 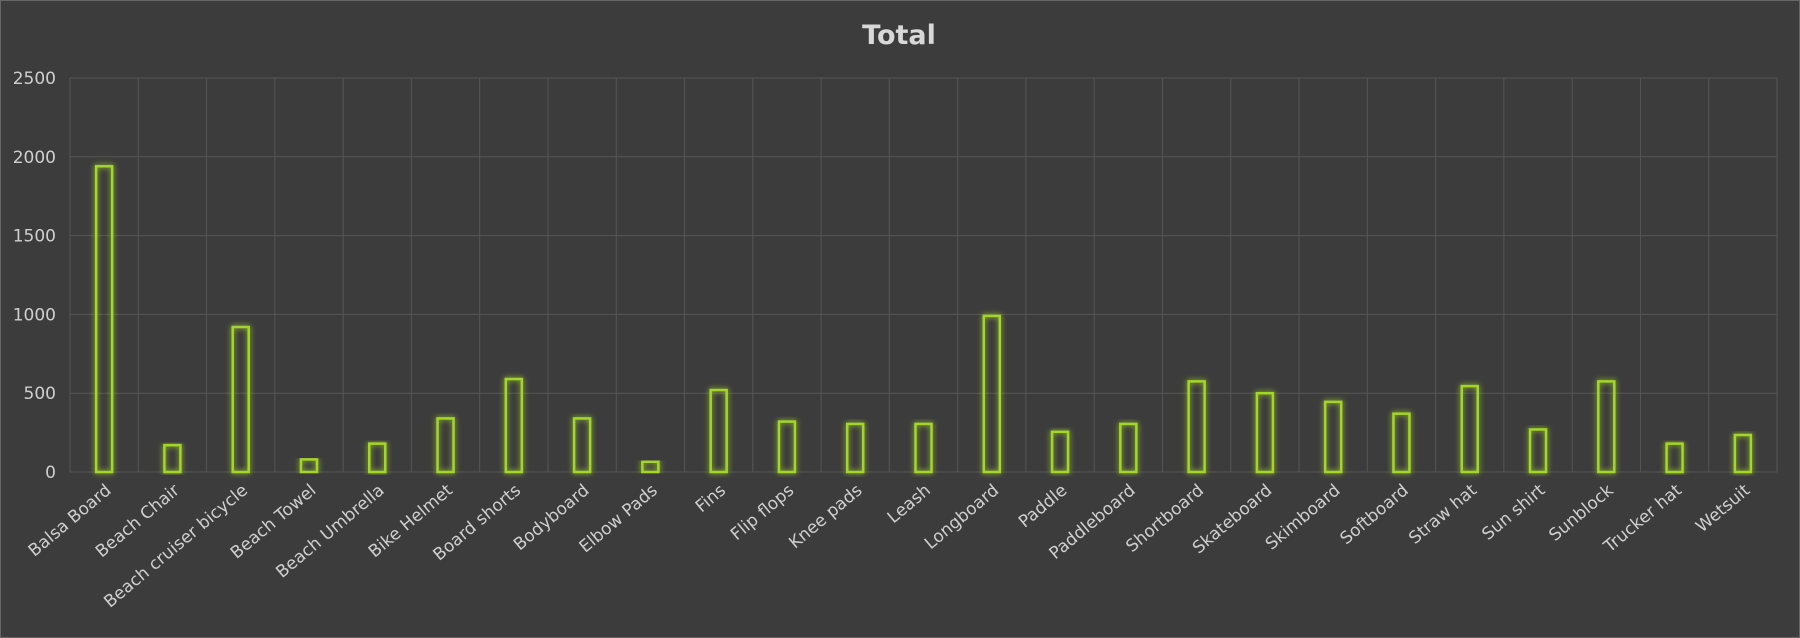 What do you see at coordinates (711, 498) in the screenshot?
I see `x-tick-label: Fins` at bounding box center [711, 498].